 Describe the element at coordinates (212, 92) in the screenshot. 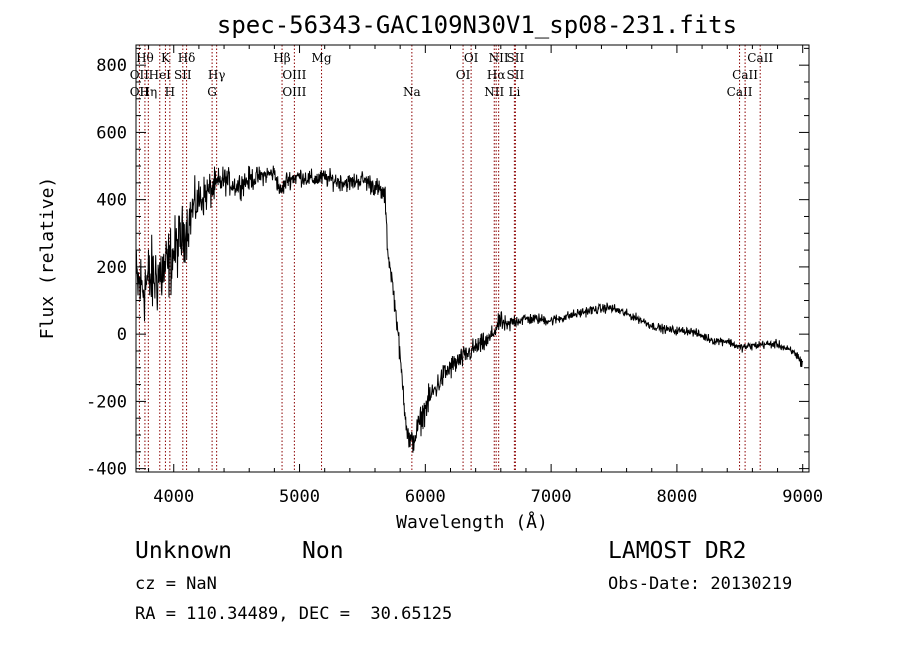

I see `line-label-9: G` at that location.